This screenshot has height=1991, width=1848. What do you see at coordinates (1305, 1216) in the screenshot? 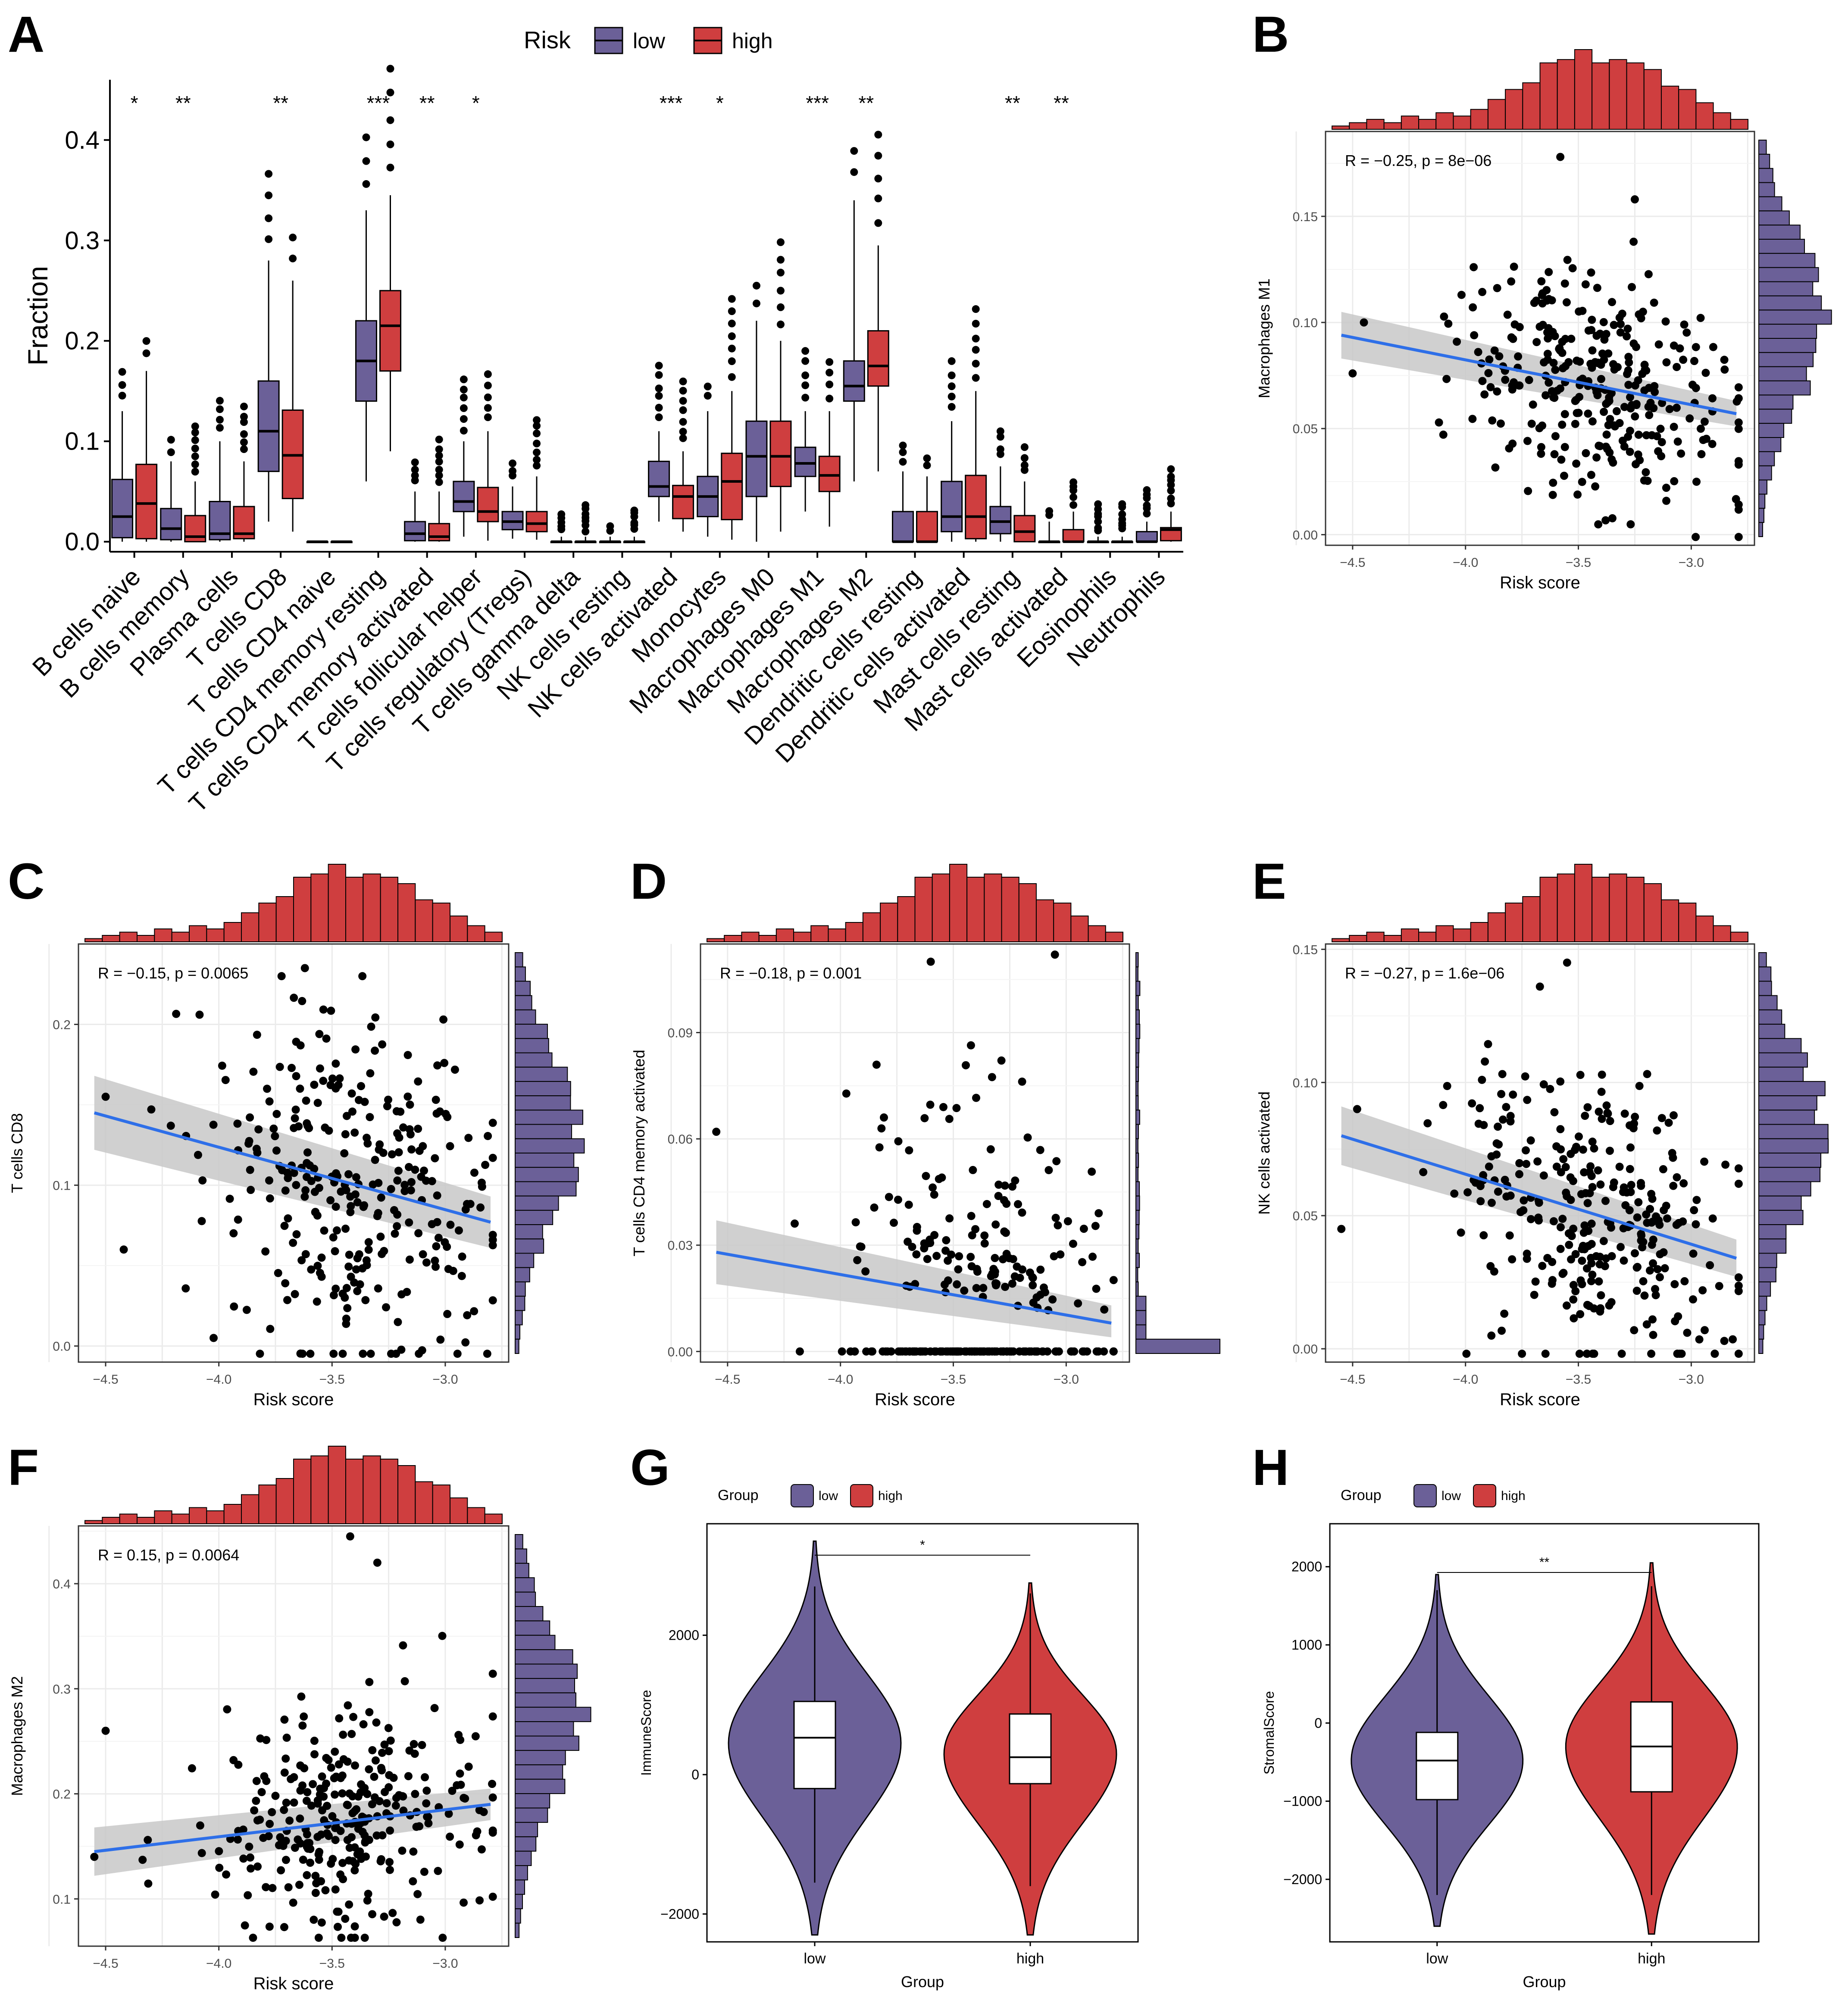
I see `y-tick-label: 0.05` at bounding box center [1305, 1216].